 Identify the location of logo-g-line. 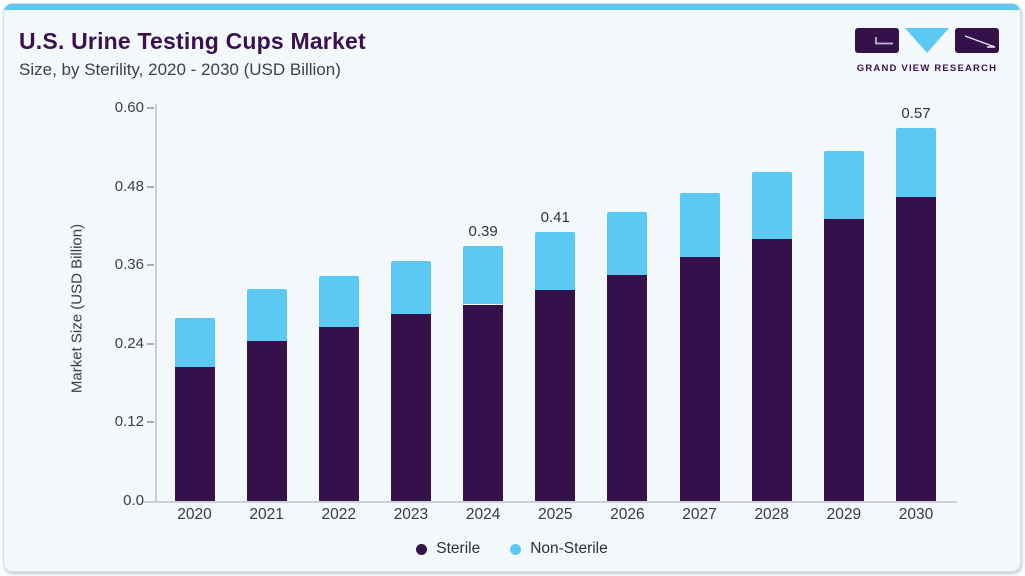
(884, 41).